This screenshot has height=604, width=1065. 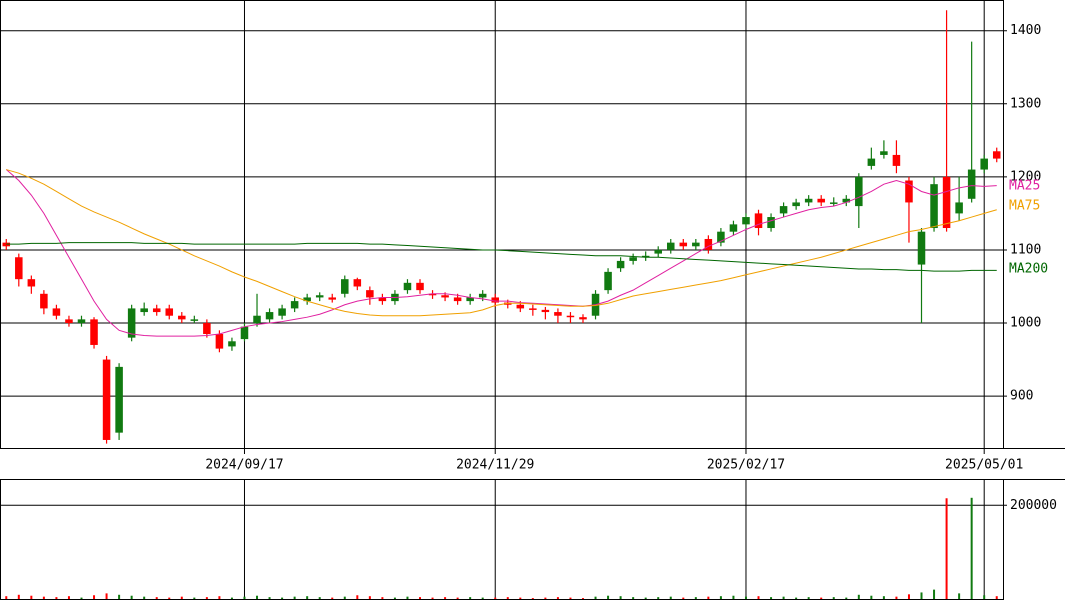 I want to click on y-tick-label: 1400, so click(x=1025, y=30).